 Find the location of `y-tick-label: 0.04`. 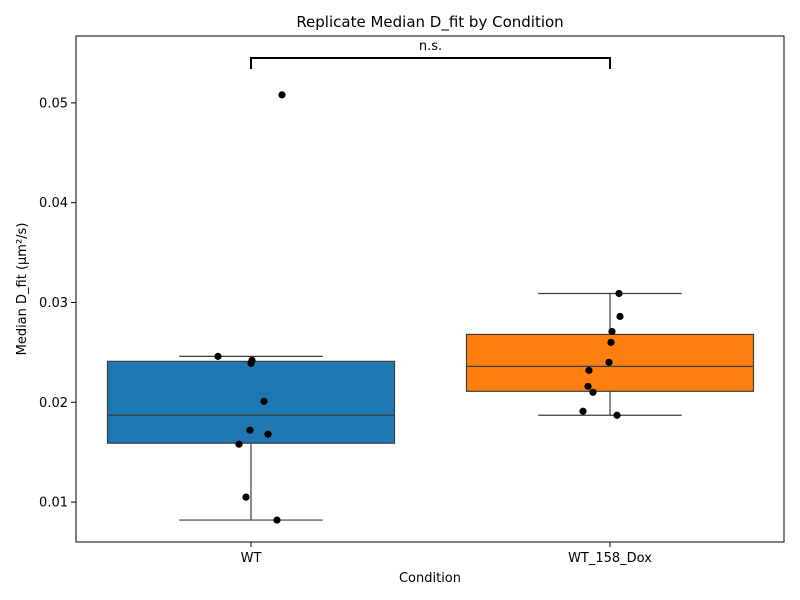

y-tick-label: 0.04 is located at coordinates (53, 203).